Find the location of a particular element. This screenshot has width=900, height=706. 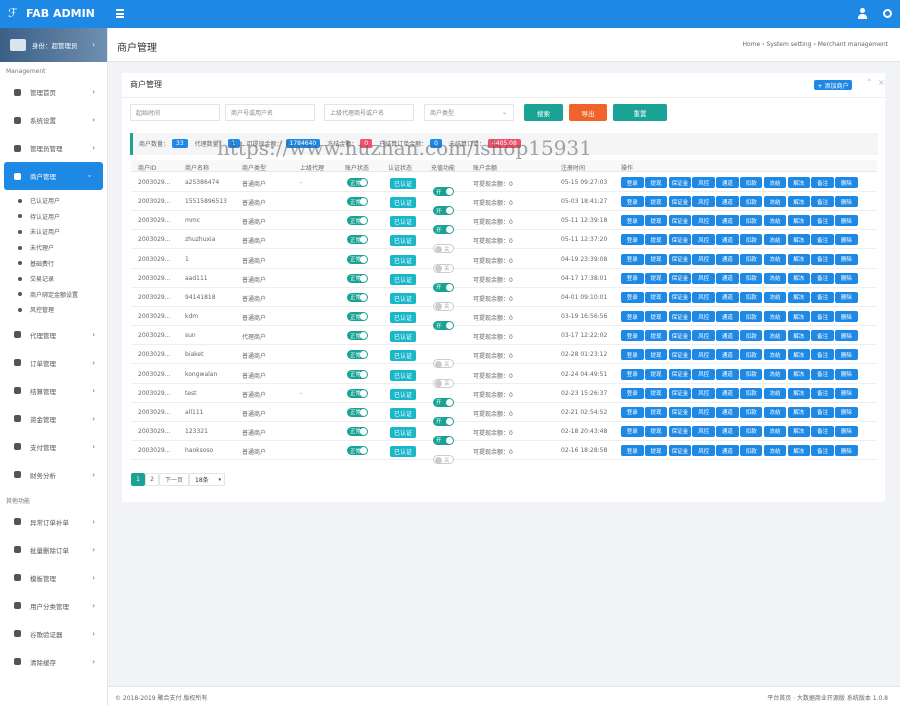

menu-item: 用户分类管理 › is located at coordinates (53, 606).